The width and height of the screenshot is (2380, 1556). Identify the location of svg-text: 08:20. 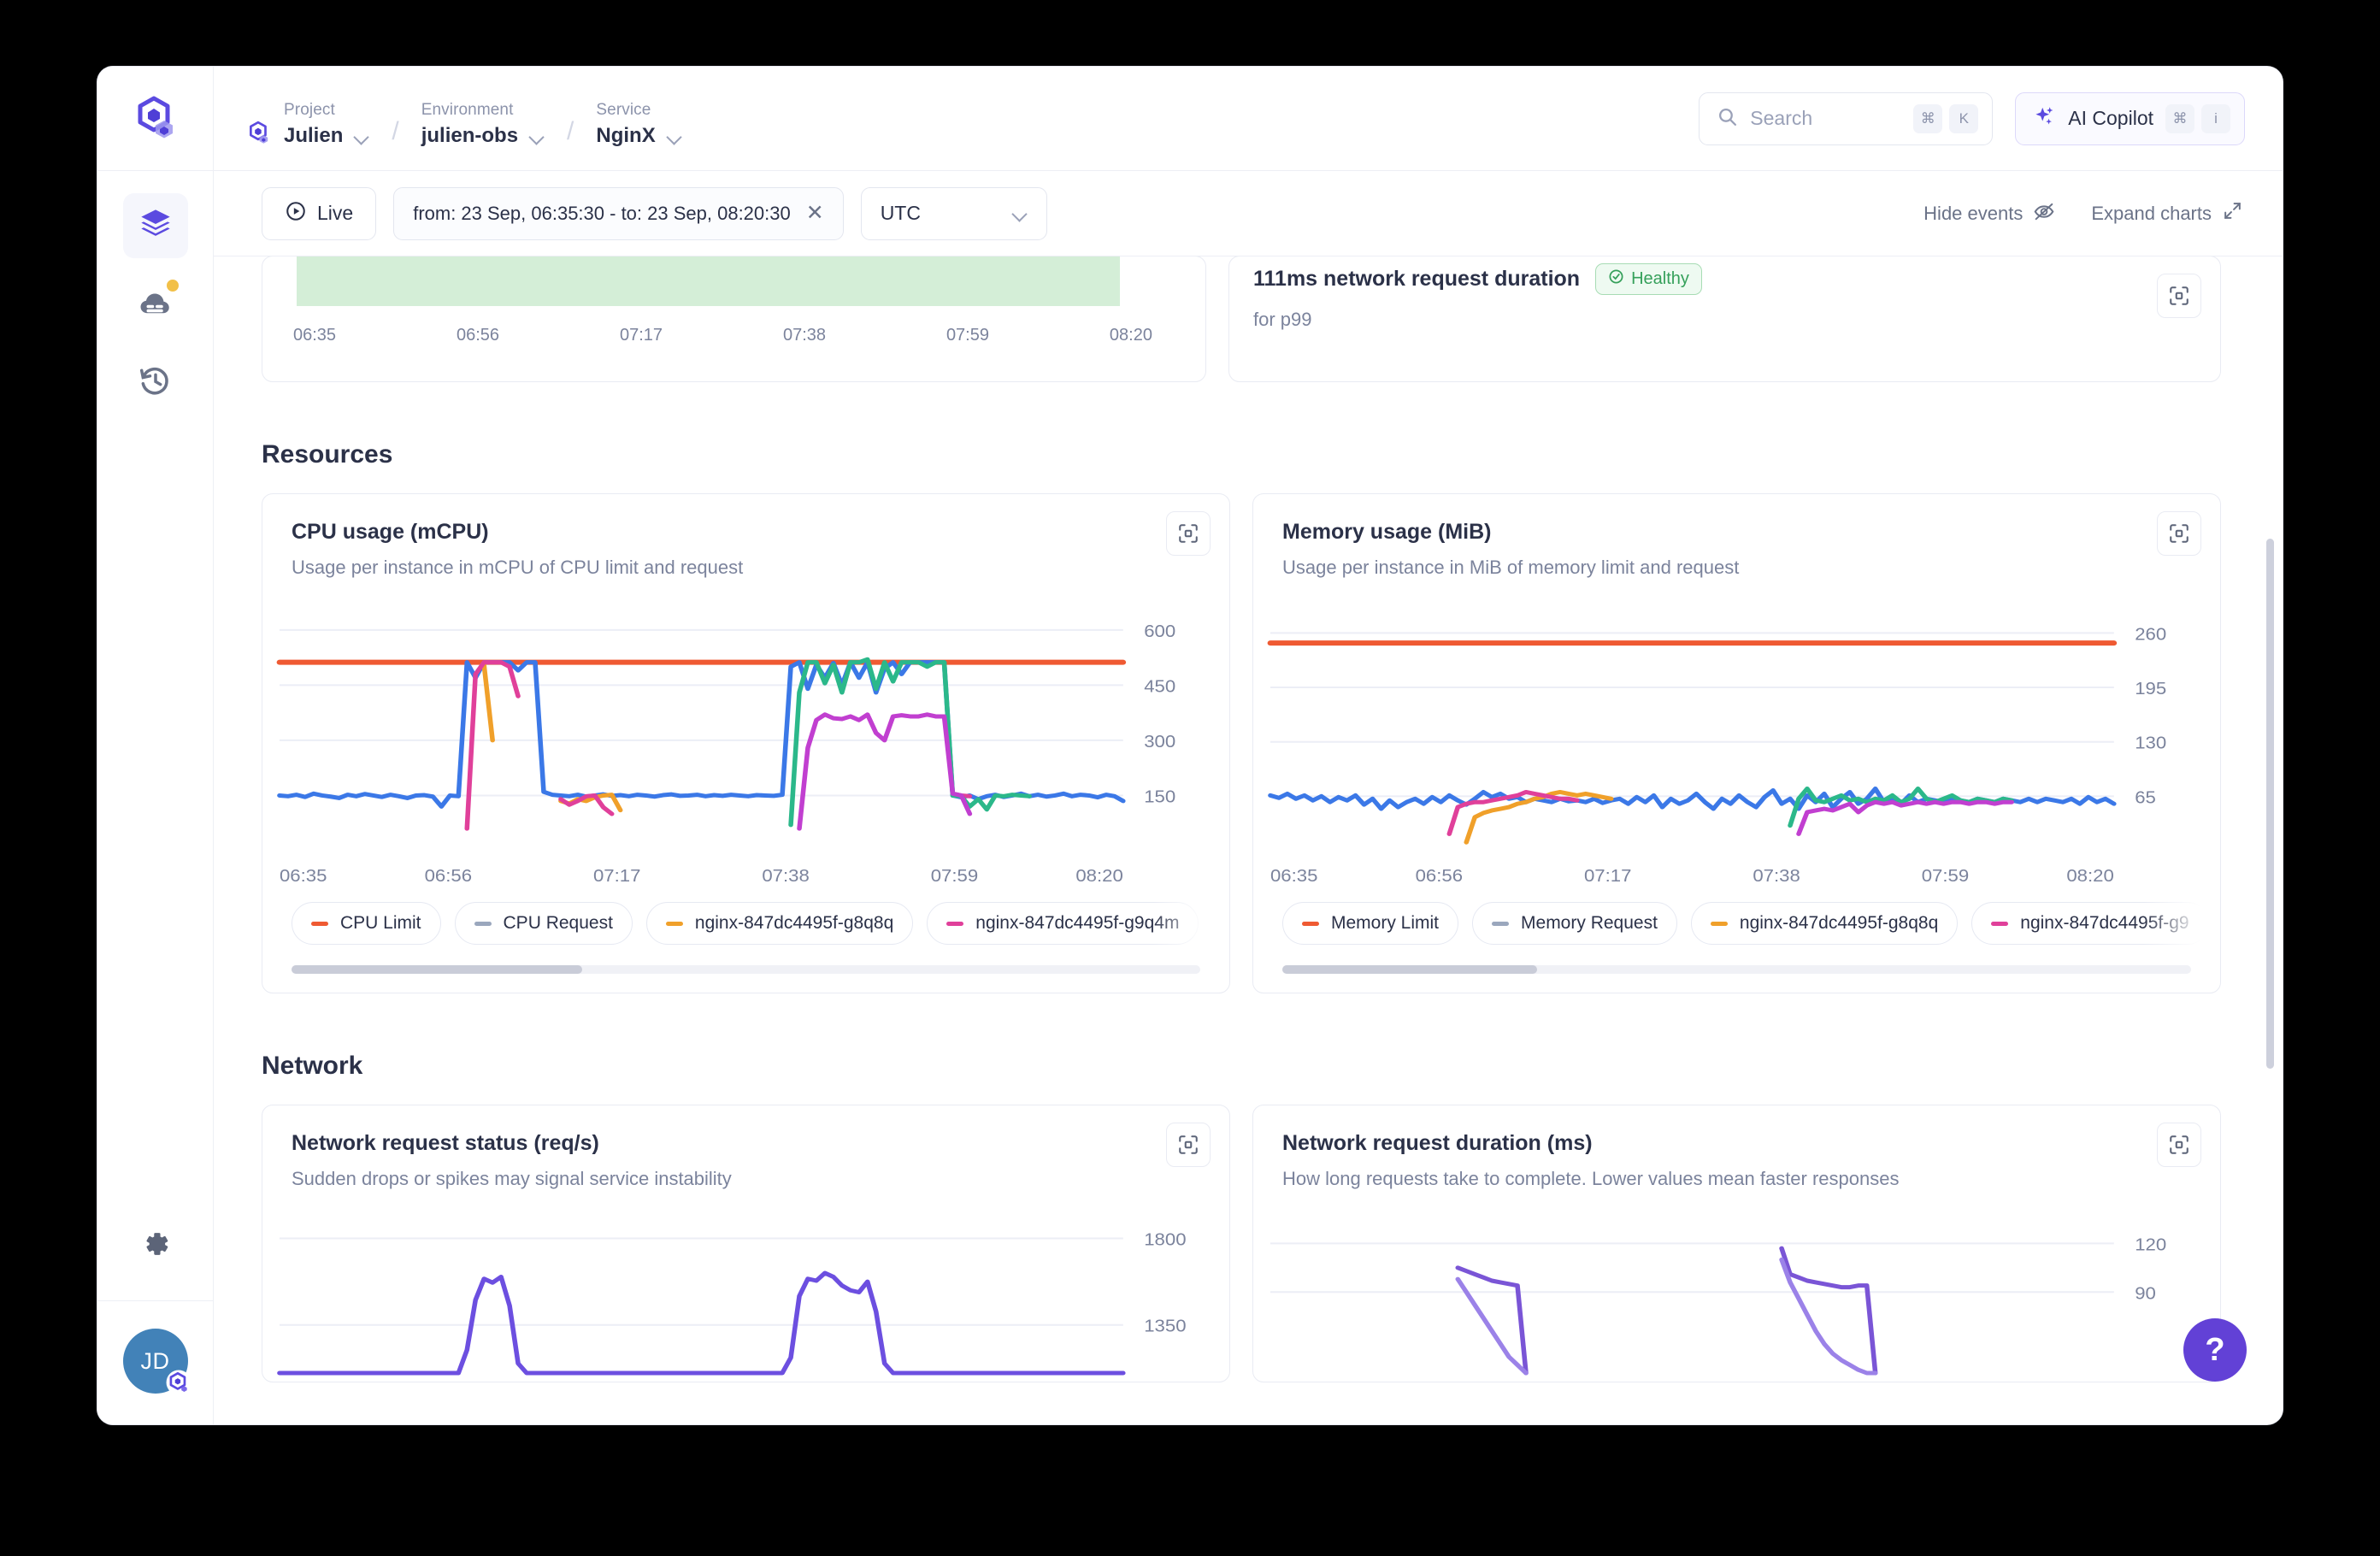
(2090, 876).